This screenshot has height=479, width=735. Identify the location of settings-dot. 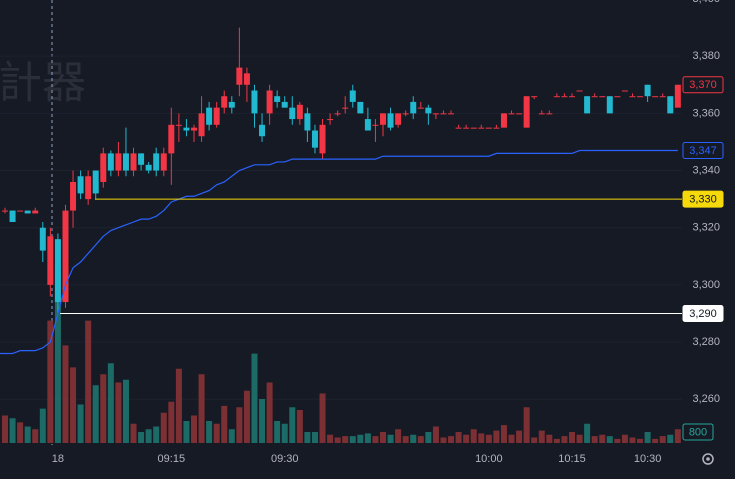
(708, 459).